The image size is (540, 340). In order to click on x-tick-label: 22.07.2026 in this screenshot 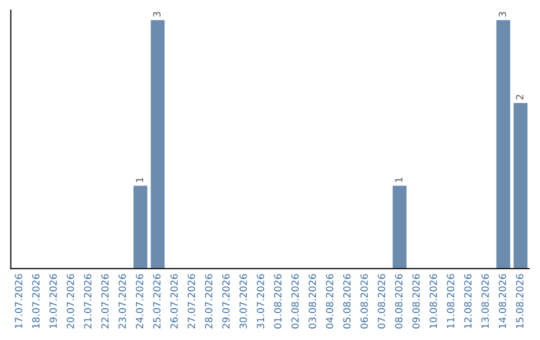, I will do `click(105, 301)`.